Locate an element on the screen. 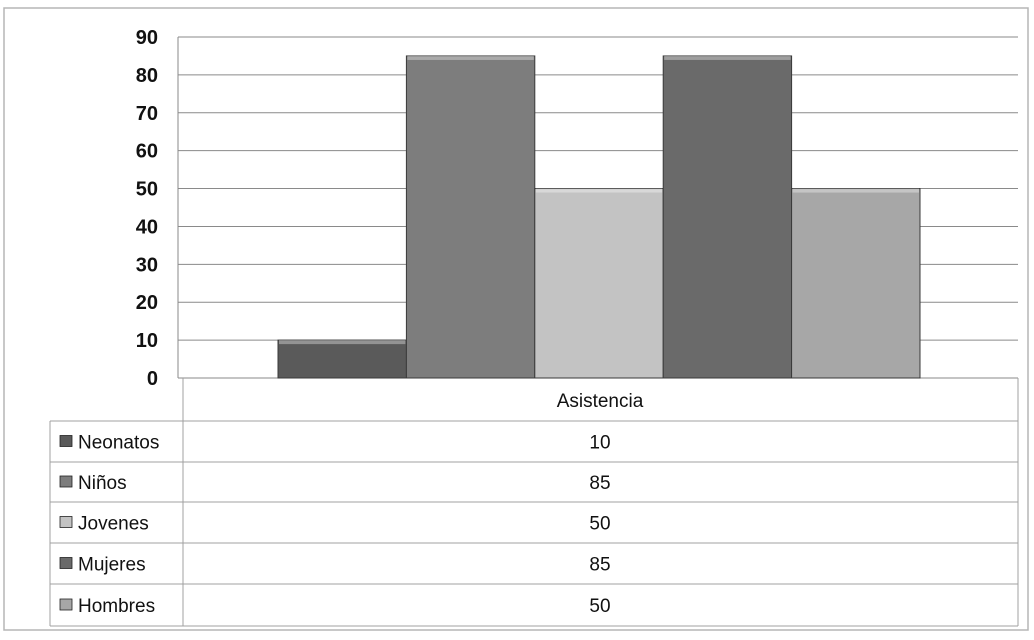 The image size is (1034, 640). legend-label: Niños is located at coordinates (102, 483).